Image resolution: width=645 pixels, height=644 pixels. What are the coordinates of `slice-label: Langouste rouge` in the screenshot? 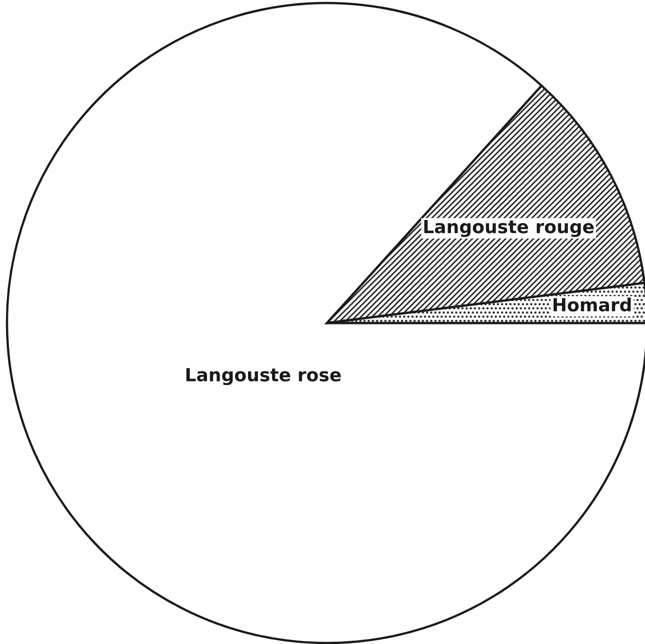 It's located at (509, 229).